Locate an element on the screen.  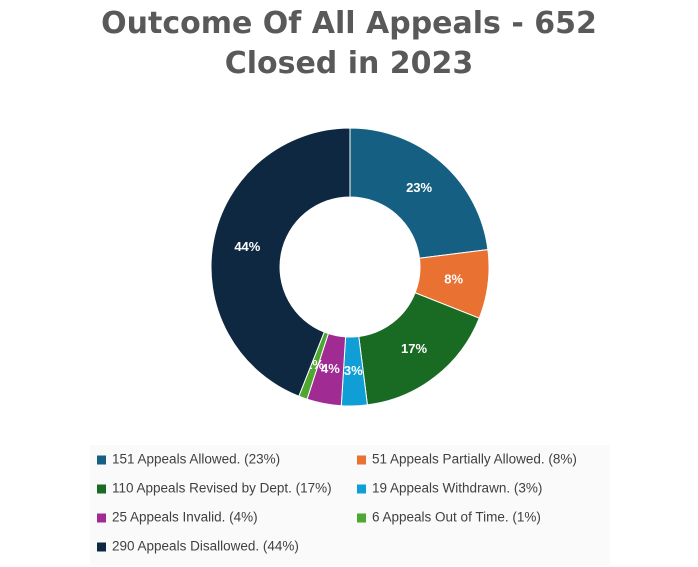
data-label: 4% is located at coordinates (330, 368).